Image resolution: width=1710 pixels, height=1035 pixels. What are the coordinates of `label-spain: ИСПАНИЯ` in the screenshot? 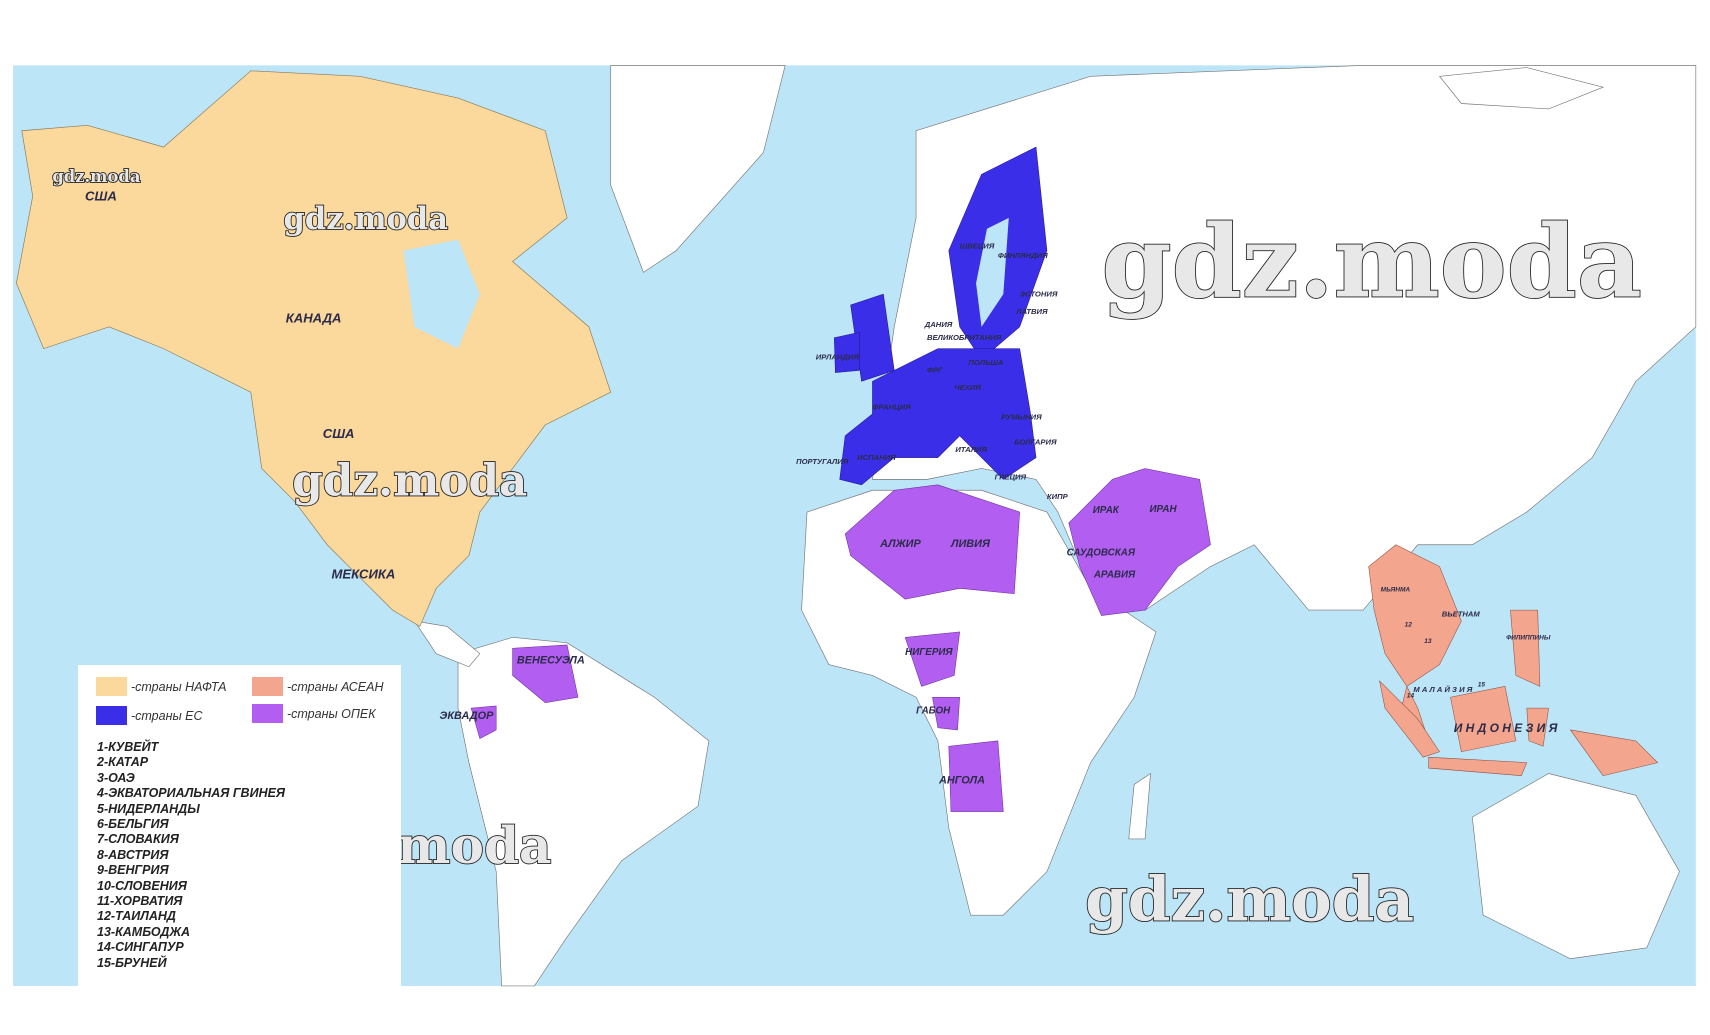 It's located at (876, 457).